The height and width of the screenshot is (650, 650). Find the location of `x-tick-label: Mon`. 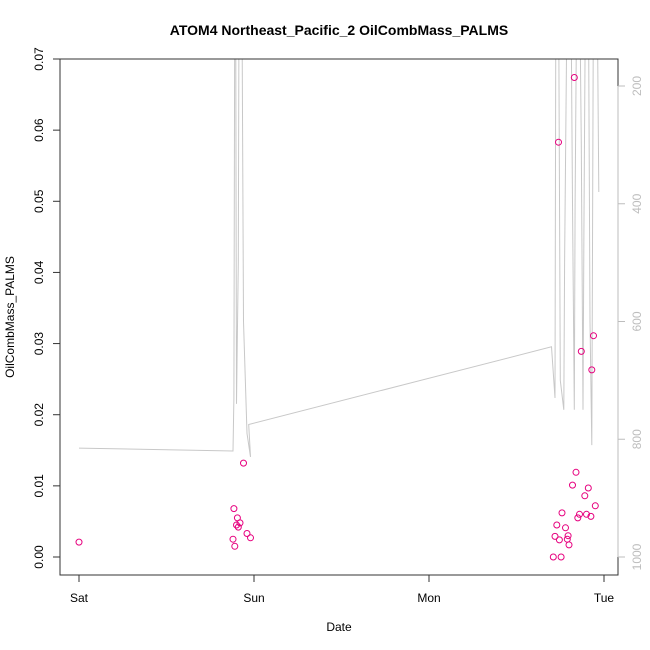

x-tick-label: Mon is located at coordinates (428, 598).